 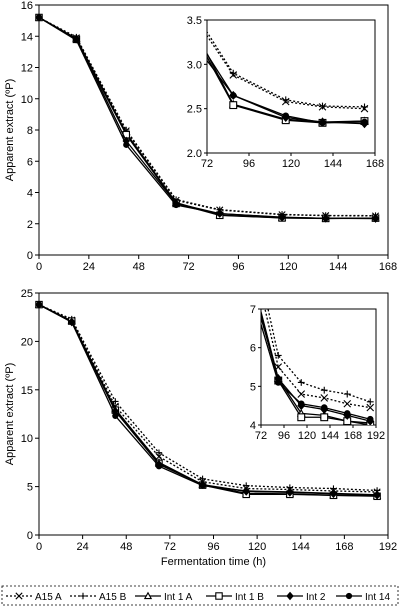 I want to click on chart-2-inset-y-tick-label: 4, so click(x=253, y=426).